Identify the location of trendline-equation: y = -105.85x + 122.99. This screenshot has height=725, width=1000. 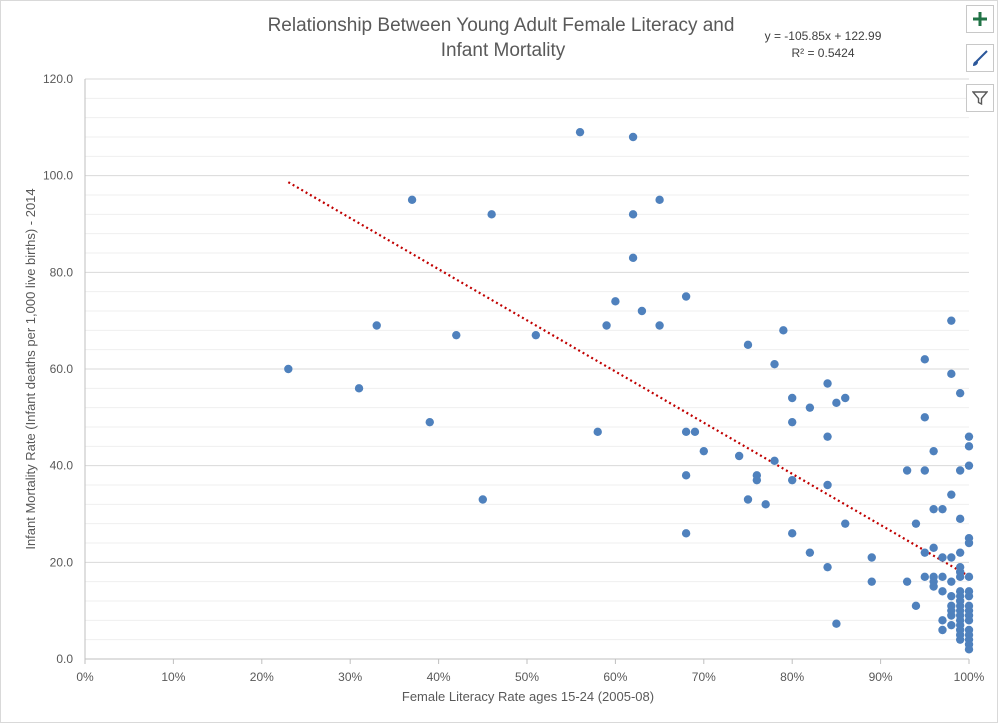
(823, 36).